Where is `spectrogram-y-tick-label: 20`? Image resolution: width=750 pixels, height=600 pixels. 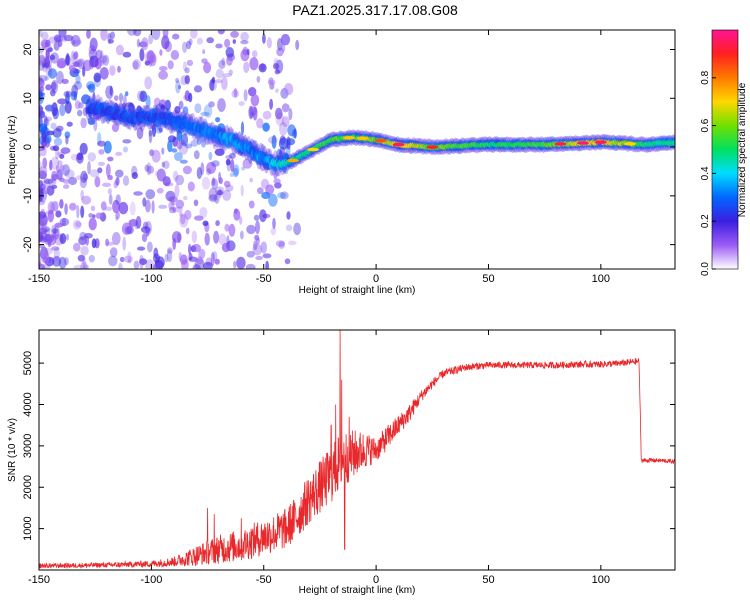
spectrogram-y-tick-label: 20 is located at coordinates (28, 49).